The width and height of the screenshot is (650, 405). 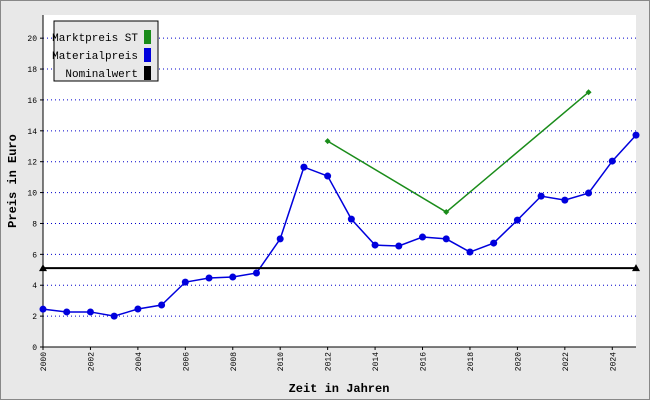 I want to click on x-tick-label: 2012, so click(x=329, y=361).